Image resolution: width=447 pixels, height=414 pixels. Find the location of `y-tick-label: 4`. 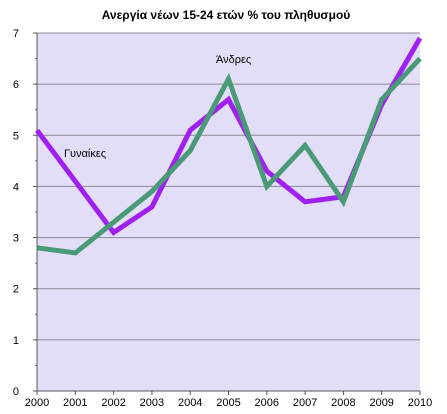

y-tick-label: 4 is located at coordinates (16, 187).